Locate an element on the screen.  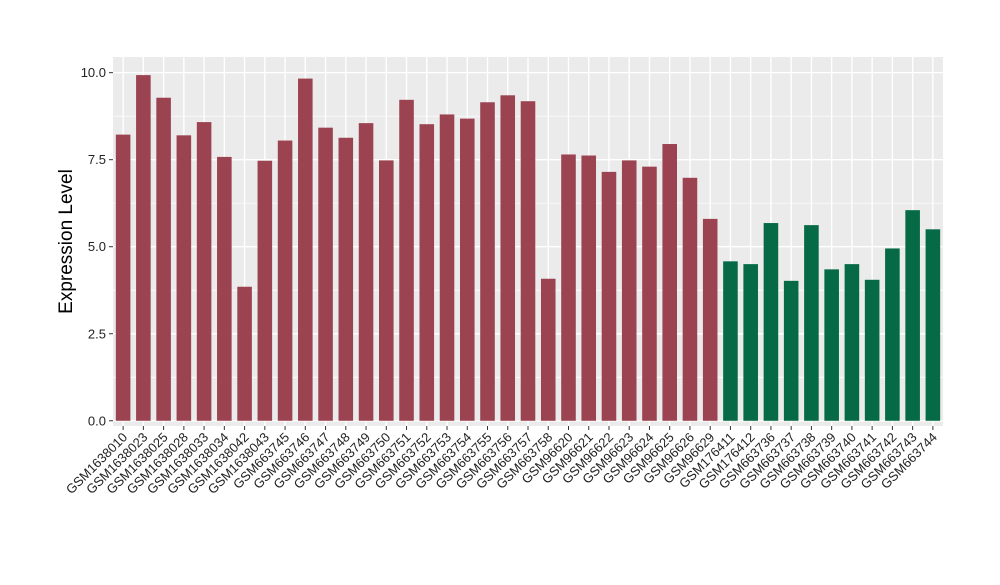
bar-GSM663750 is located at coordinates (386, 290).